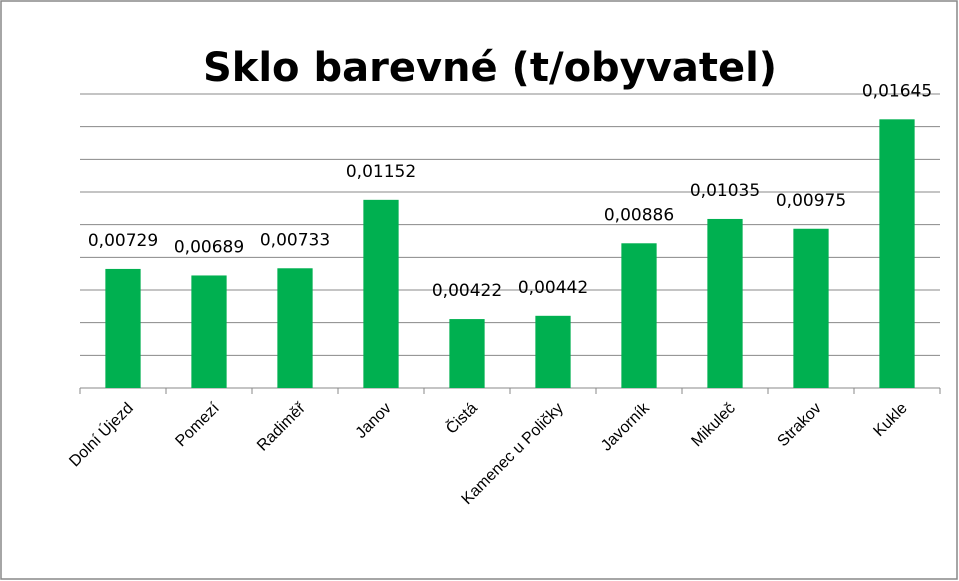 The height and width of the screenshot is (581, 959). I want to click on value-label: 0,00975, so click(811, 201).